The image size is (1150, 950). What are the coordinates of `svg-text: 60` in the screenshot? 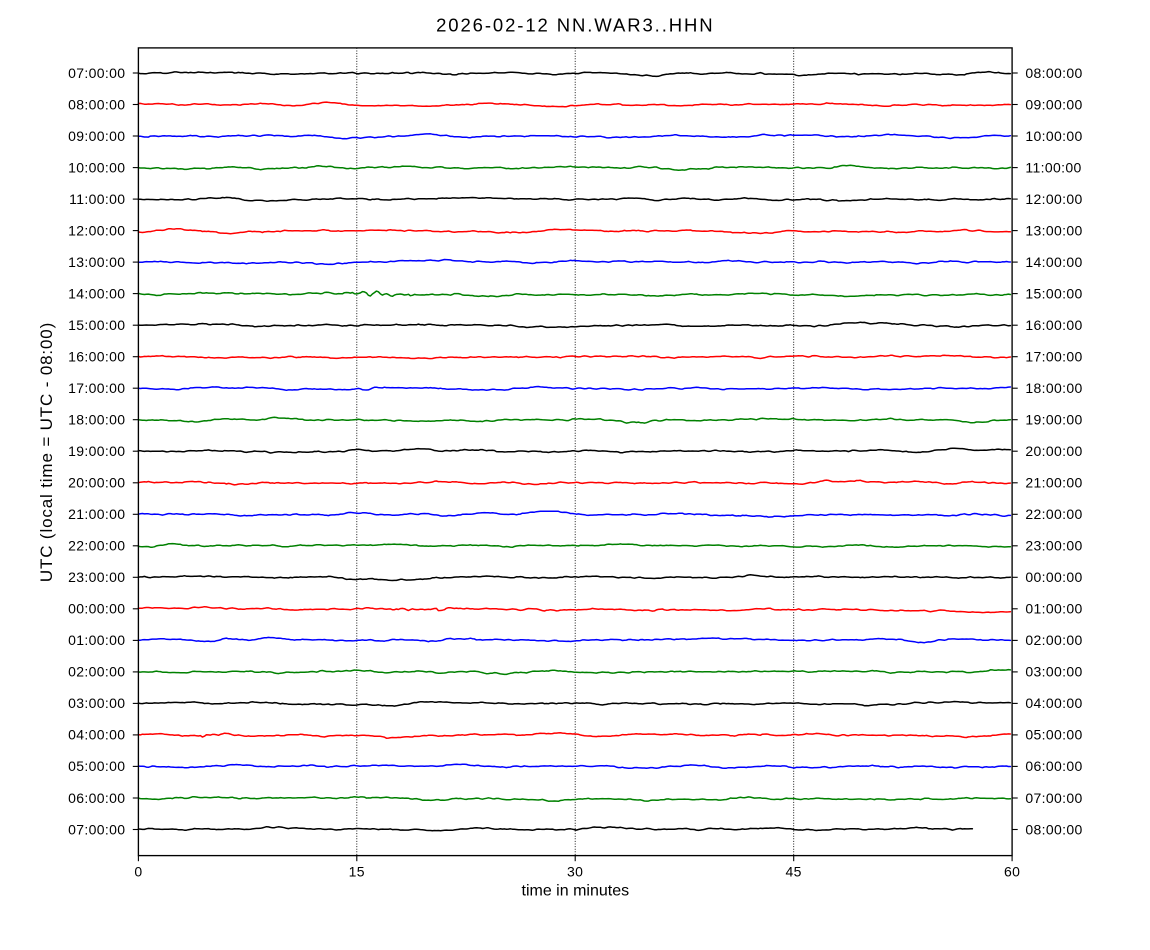 It's located at (1012, 872).